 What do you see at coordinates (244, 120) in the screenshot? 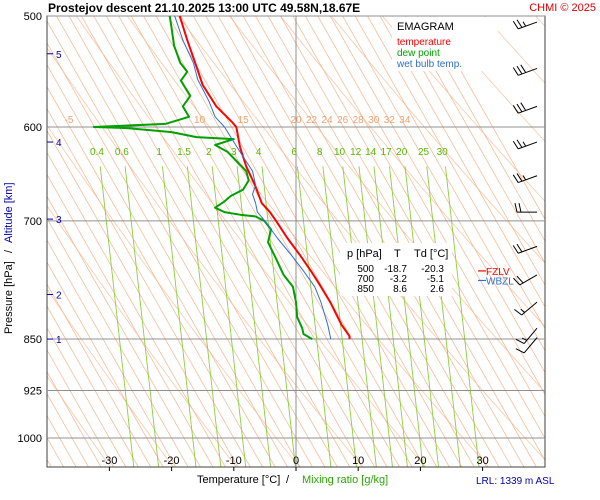
I see `isotherm-label: 15` at bounding box center [244, 120].